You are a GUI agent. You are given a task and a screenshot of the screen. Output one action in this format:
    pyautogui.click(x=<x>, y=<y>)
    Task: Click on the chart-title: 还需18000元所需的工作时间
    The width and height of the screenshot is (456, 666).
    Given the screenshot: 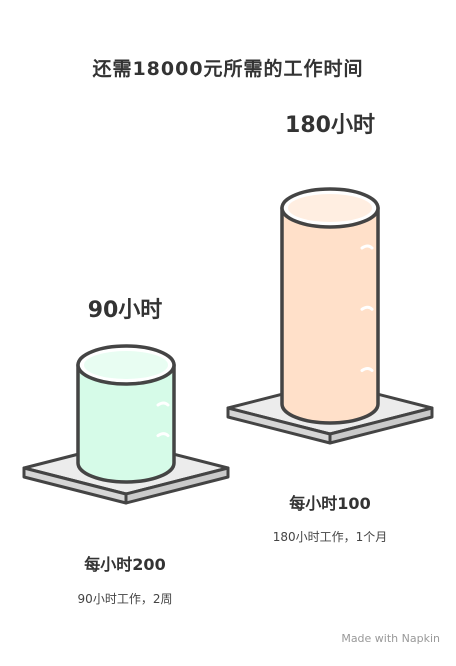 What is the action you would take?
    pyautogui.click(x=228, y=69)
    